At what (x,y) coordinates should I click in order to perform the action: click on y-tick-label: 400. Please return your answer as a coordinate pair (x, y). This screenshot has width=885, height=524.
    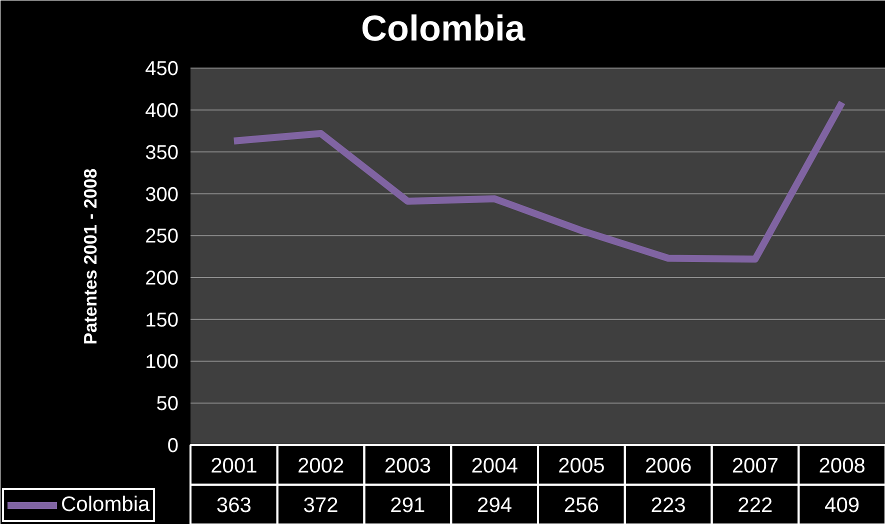
    Looking at the image, I should click on (162, 111).